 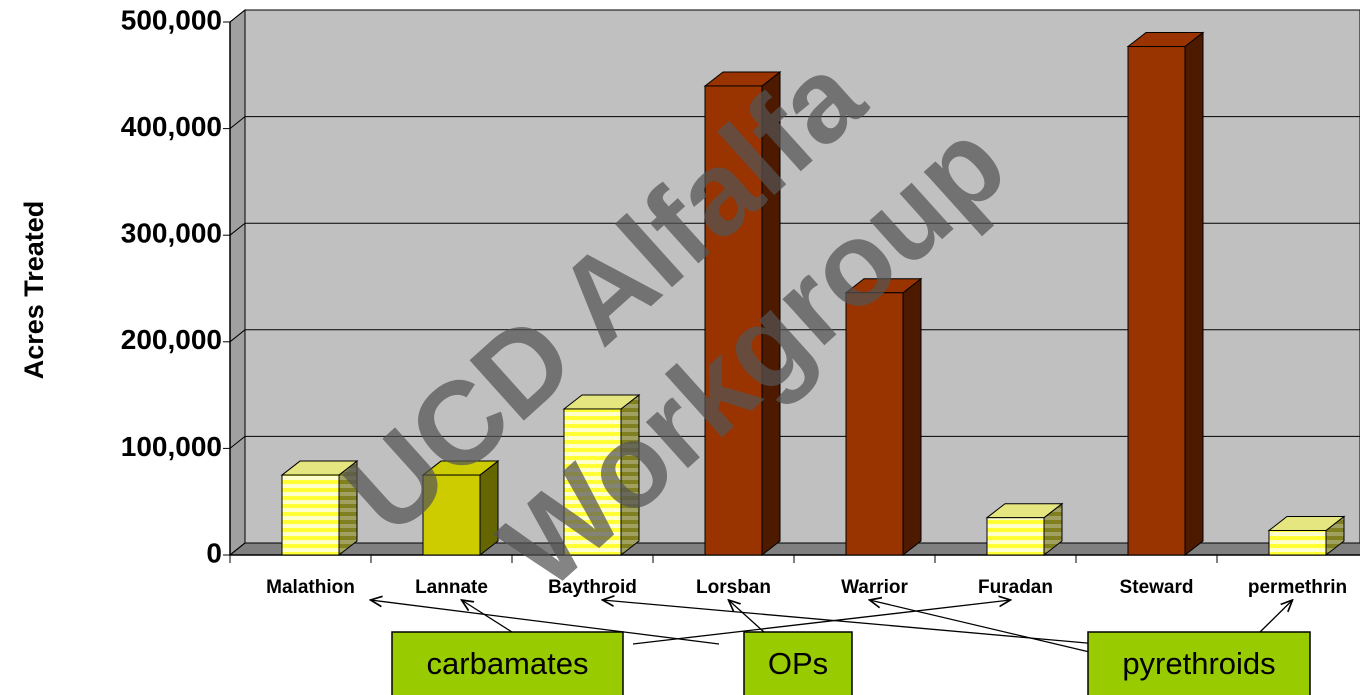 What do you see at coordinates (451, 587) in the screenshot?
I see `x-tick-label: Lannate` at bounding box center [451, 587].